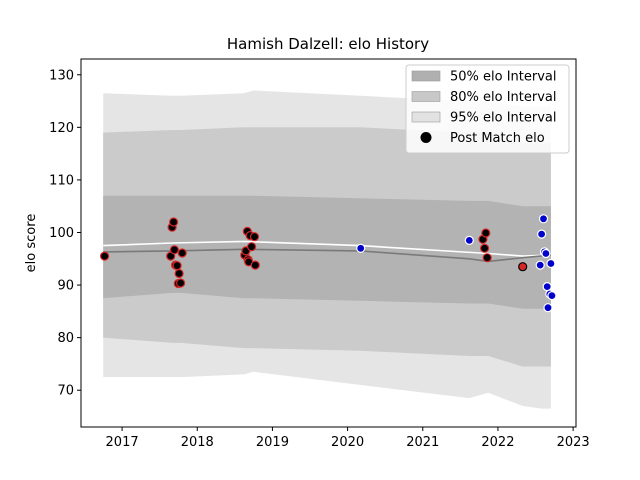 This screenshot has height=480, width=640. I want to click on legend-marker, so click(426, 137).